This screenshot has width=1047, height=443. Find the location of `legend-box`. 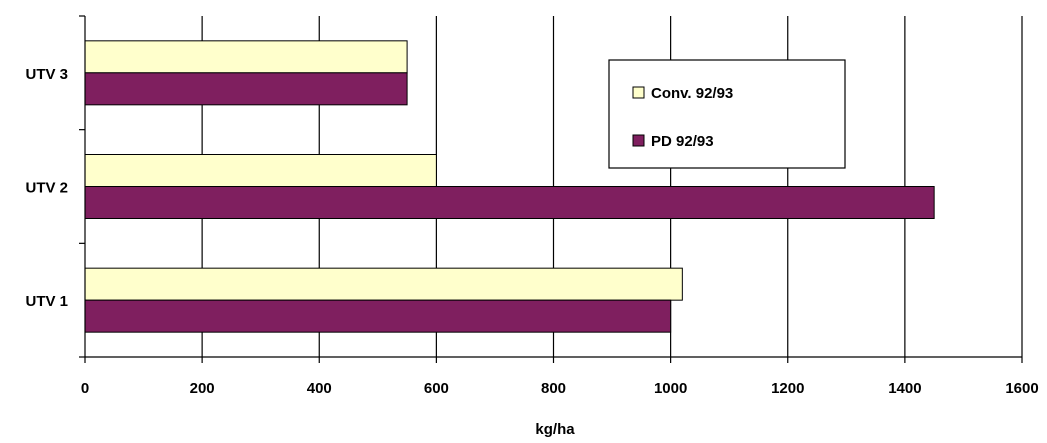

legend-box is located at coordinates (727, 114).